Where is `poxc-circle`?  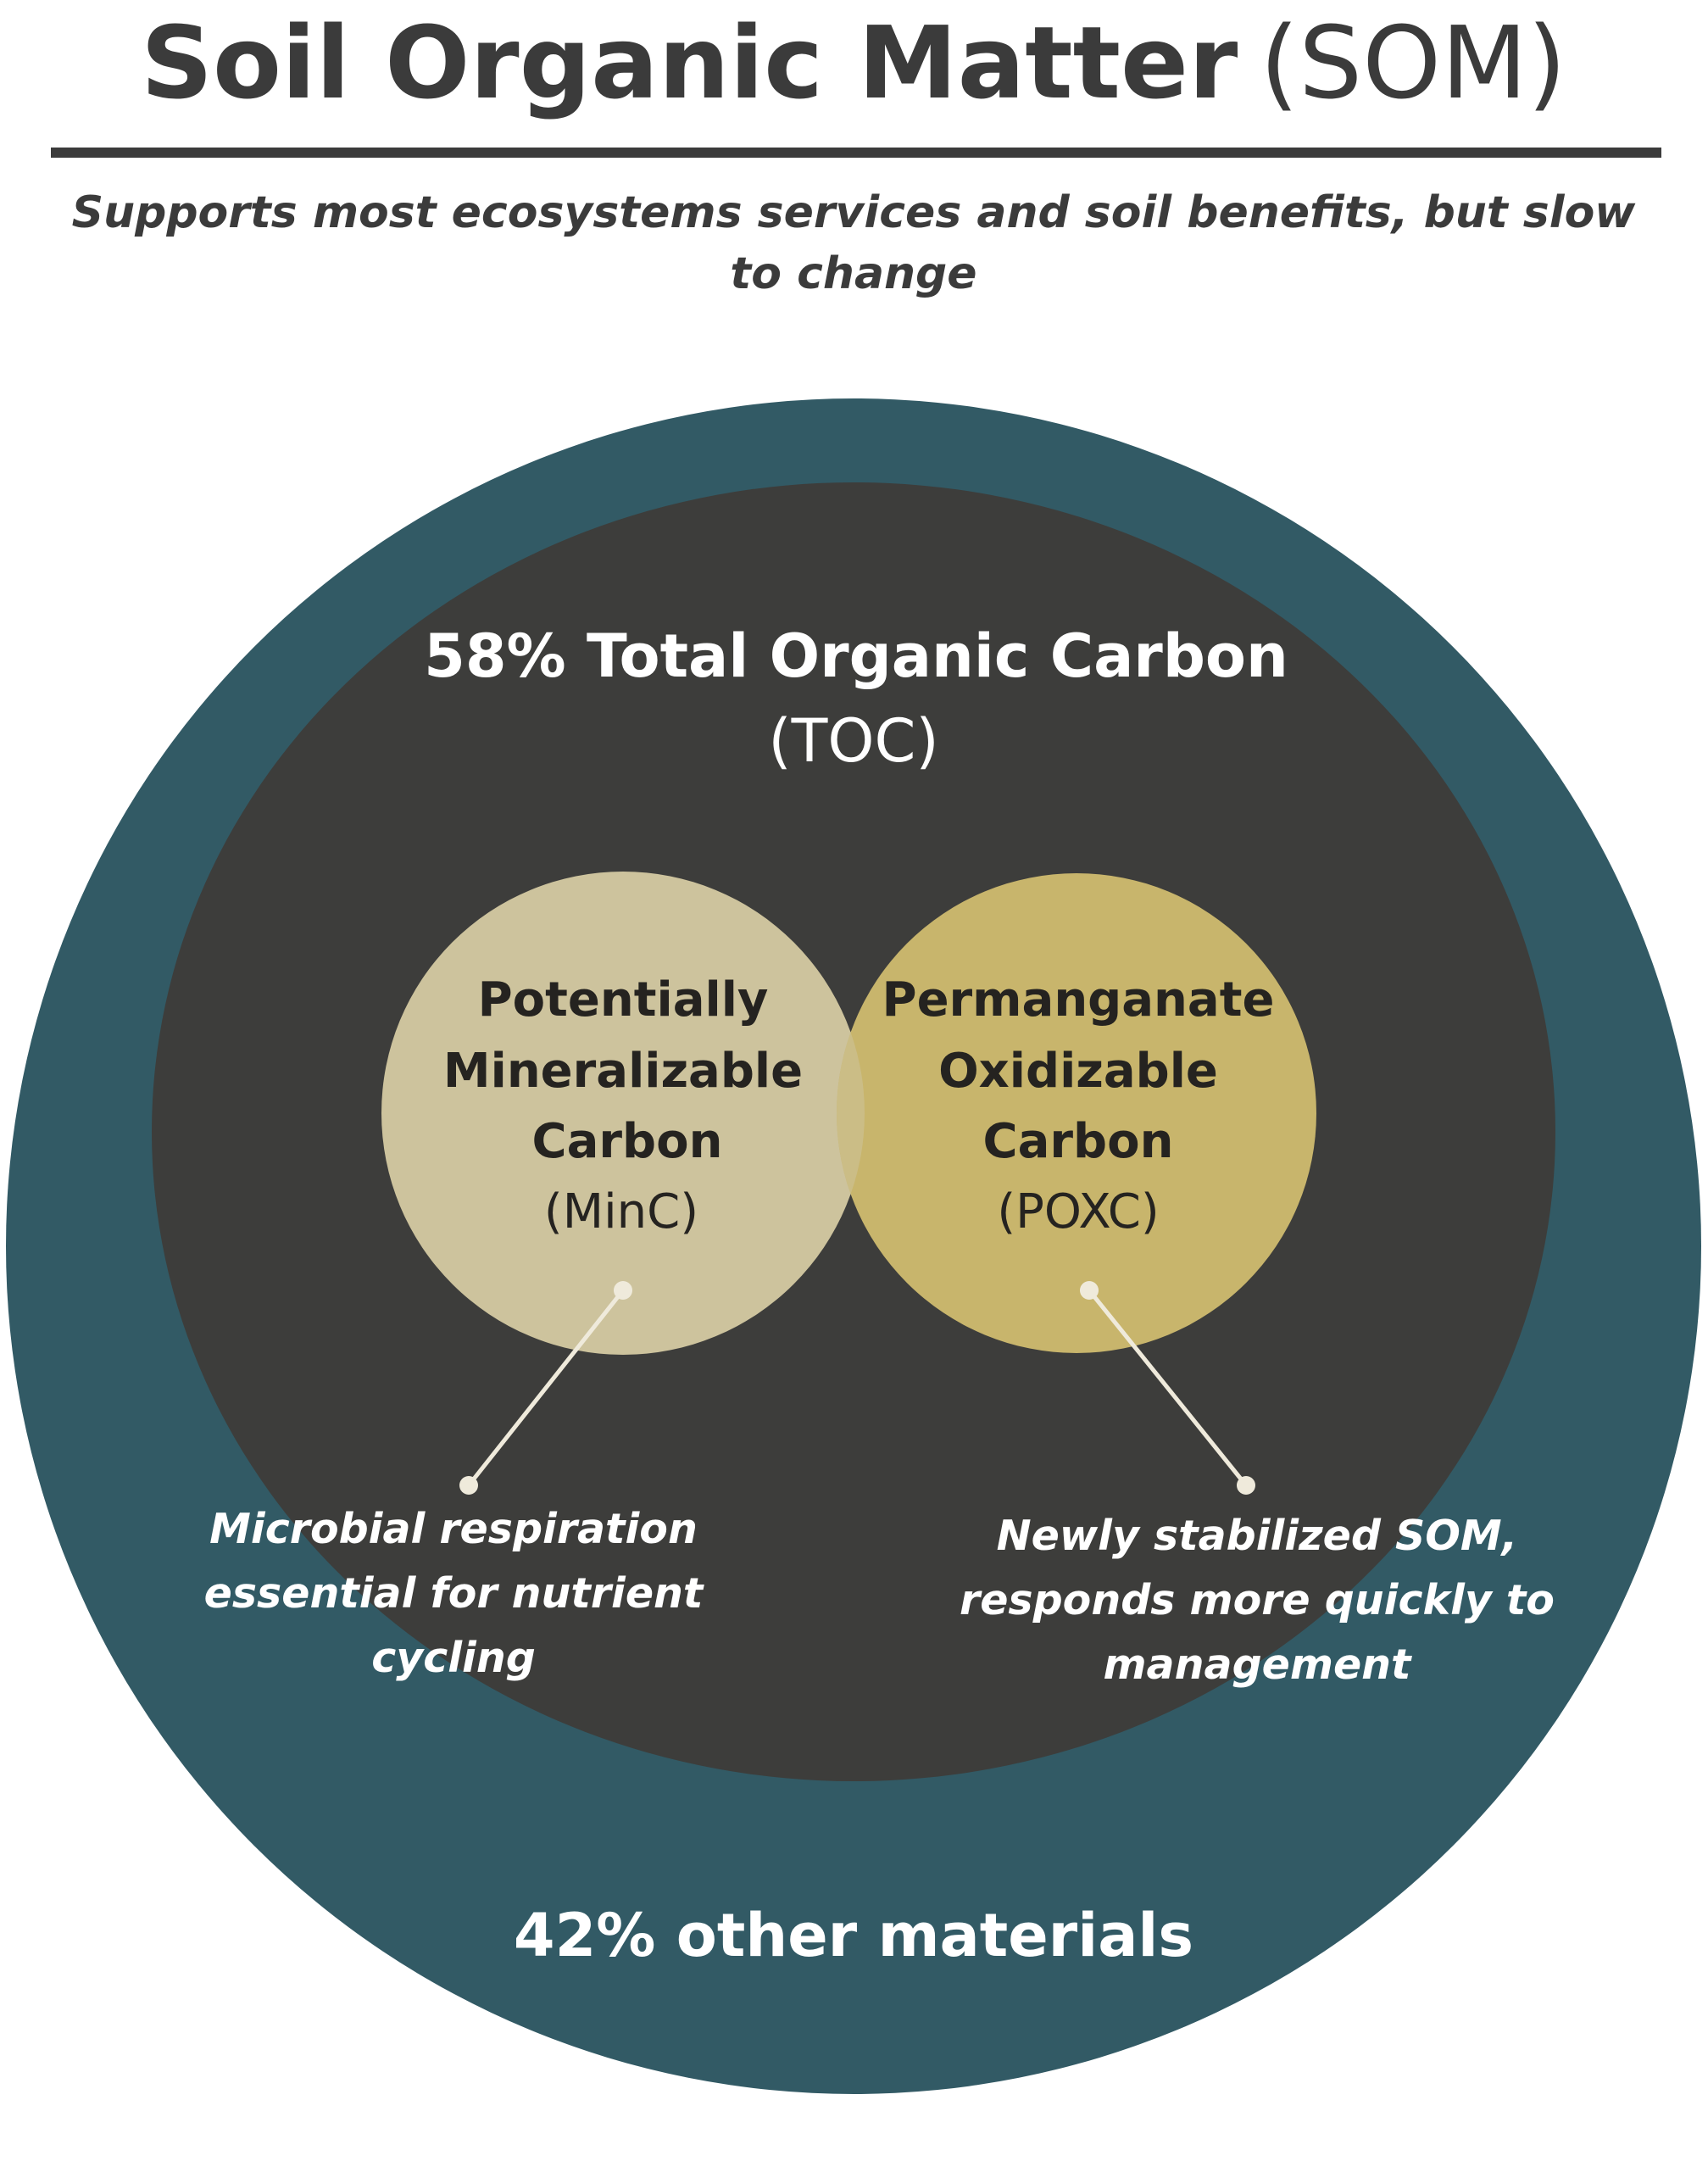 poxc-circle is located at coordinates (1076, 1113).